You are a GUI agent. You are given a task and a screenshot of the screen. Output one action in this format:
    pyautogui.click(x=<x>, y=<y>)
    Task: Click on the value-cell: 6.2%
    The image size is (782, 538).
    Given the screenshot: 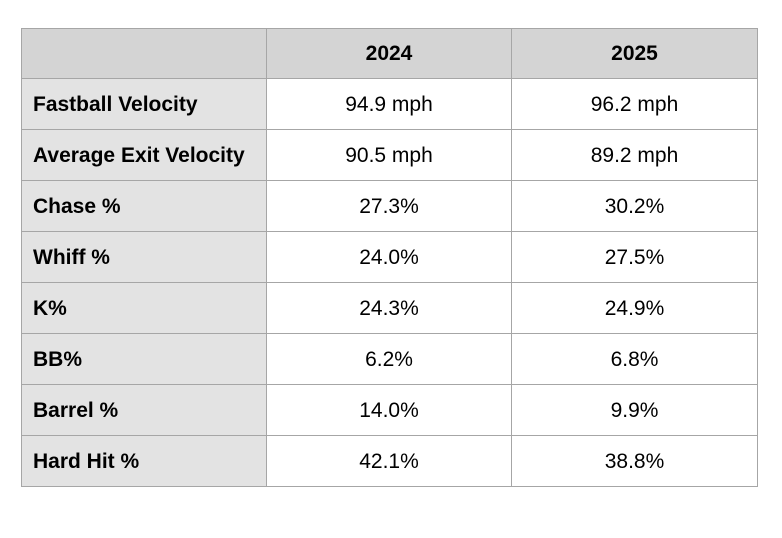 What is the action you would take?
    pyautogui.click(x=389, y=359)
    